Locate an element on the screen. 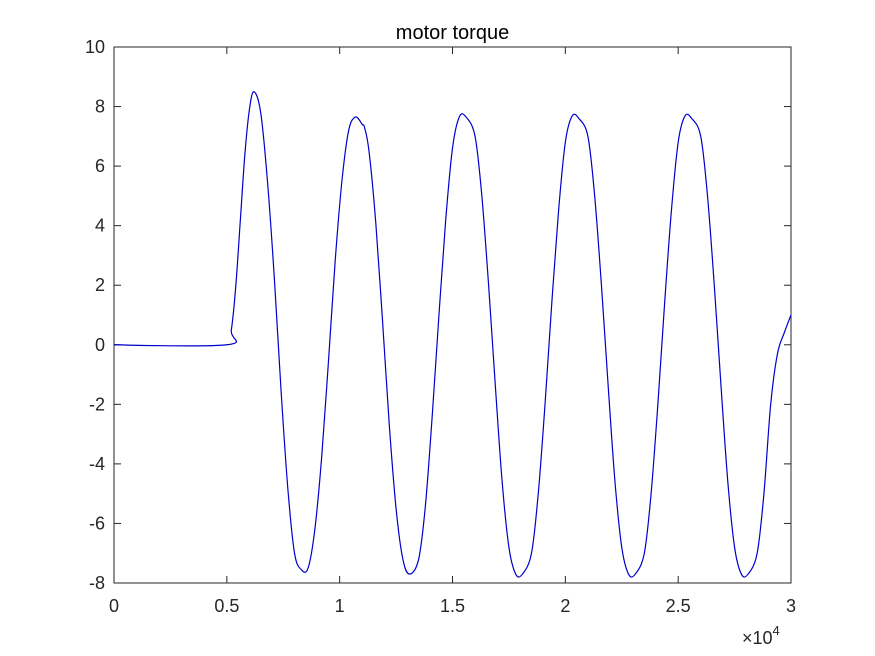 The image size is (875, 656). chart-title: motor torque is located at coordinates (452, 33).